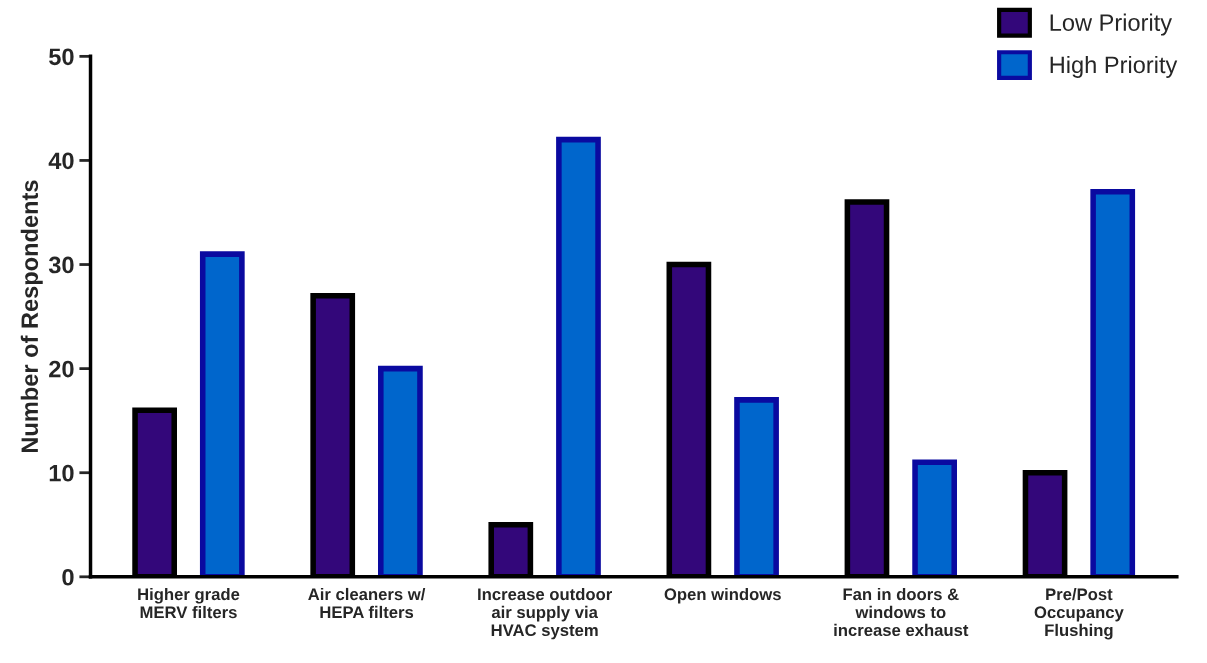 This screenshot has width=1207, height=663. Describe the element at coordinates (901, 612) in the screenshot. I see `x-tick-label: Fan in doors & windows to increase exhaust` at that location.